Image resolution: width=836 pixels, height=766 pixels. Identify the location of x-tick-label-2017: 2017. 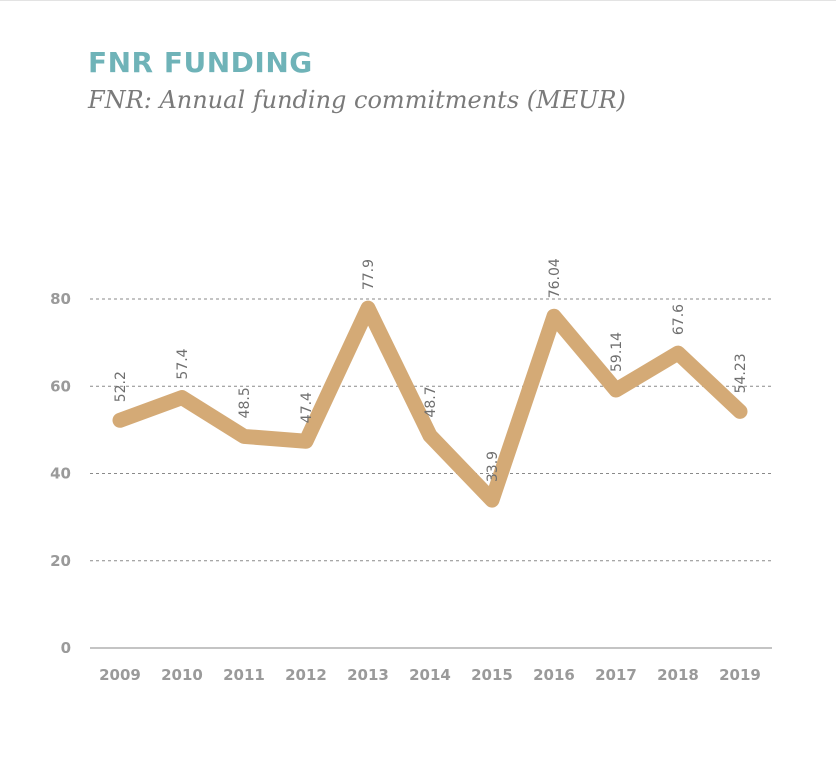
(616, 675).